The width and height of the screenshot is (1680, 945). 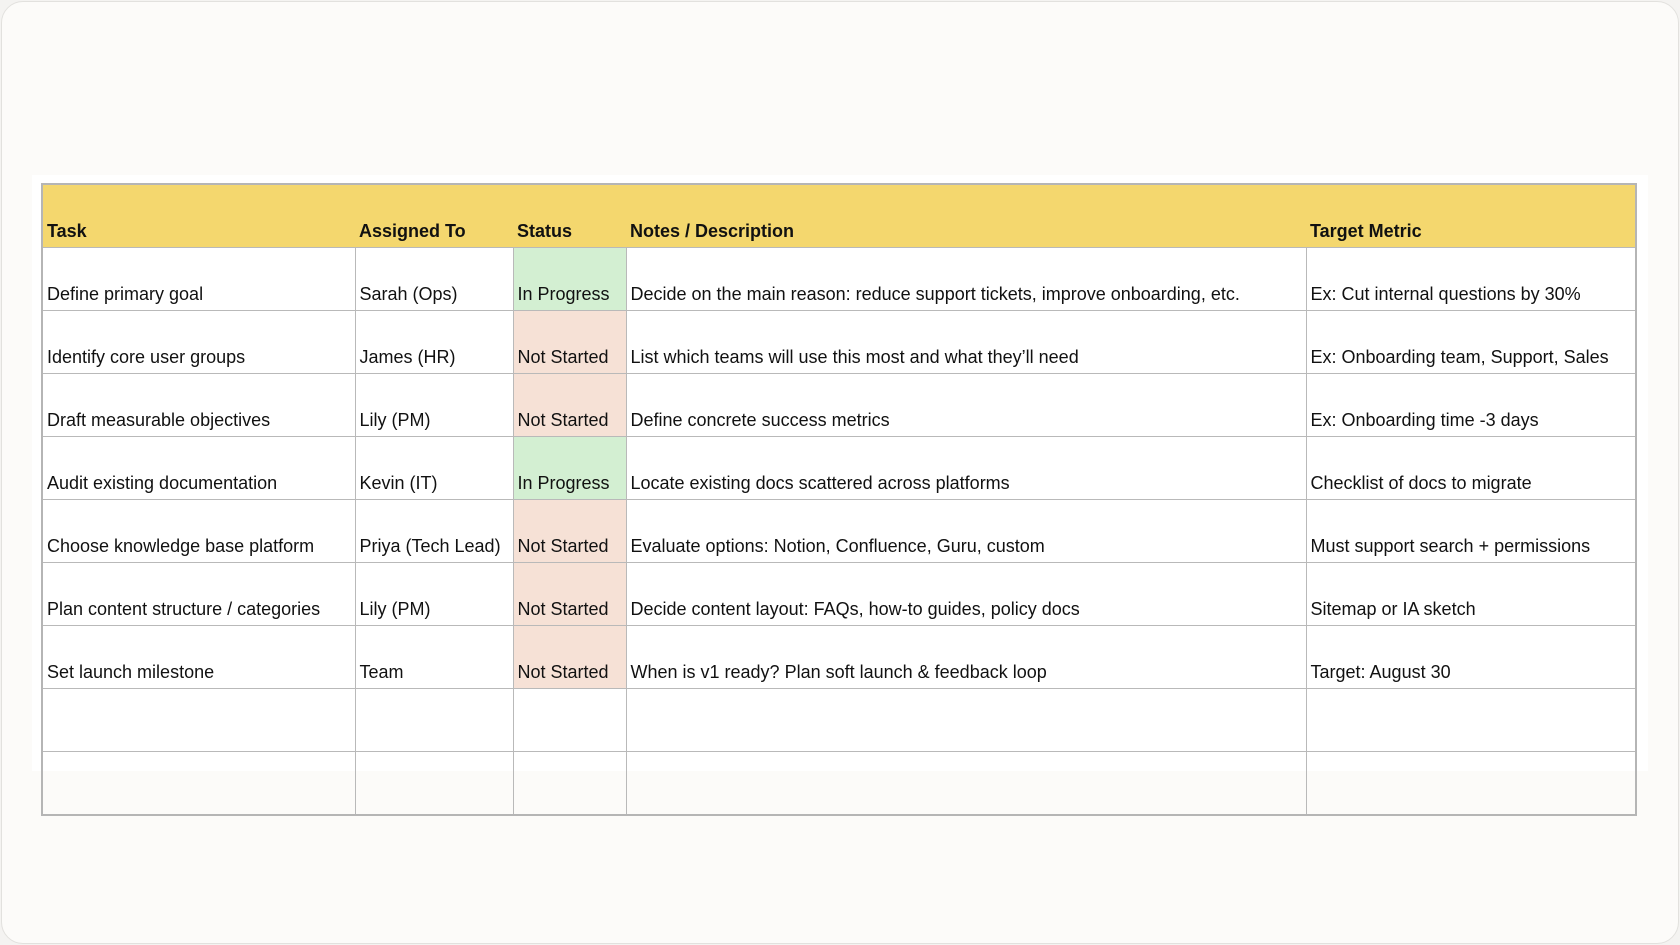 What do you see at coordinates (1471, 531) in the screenshot?
I see `metric-cell: Must support search + permissions` at bounding box center [1471, 531].